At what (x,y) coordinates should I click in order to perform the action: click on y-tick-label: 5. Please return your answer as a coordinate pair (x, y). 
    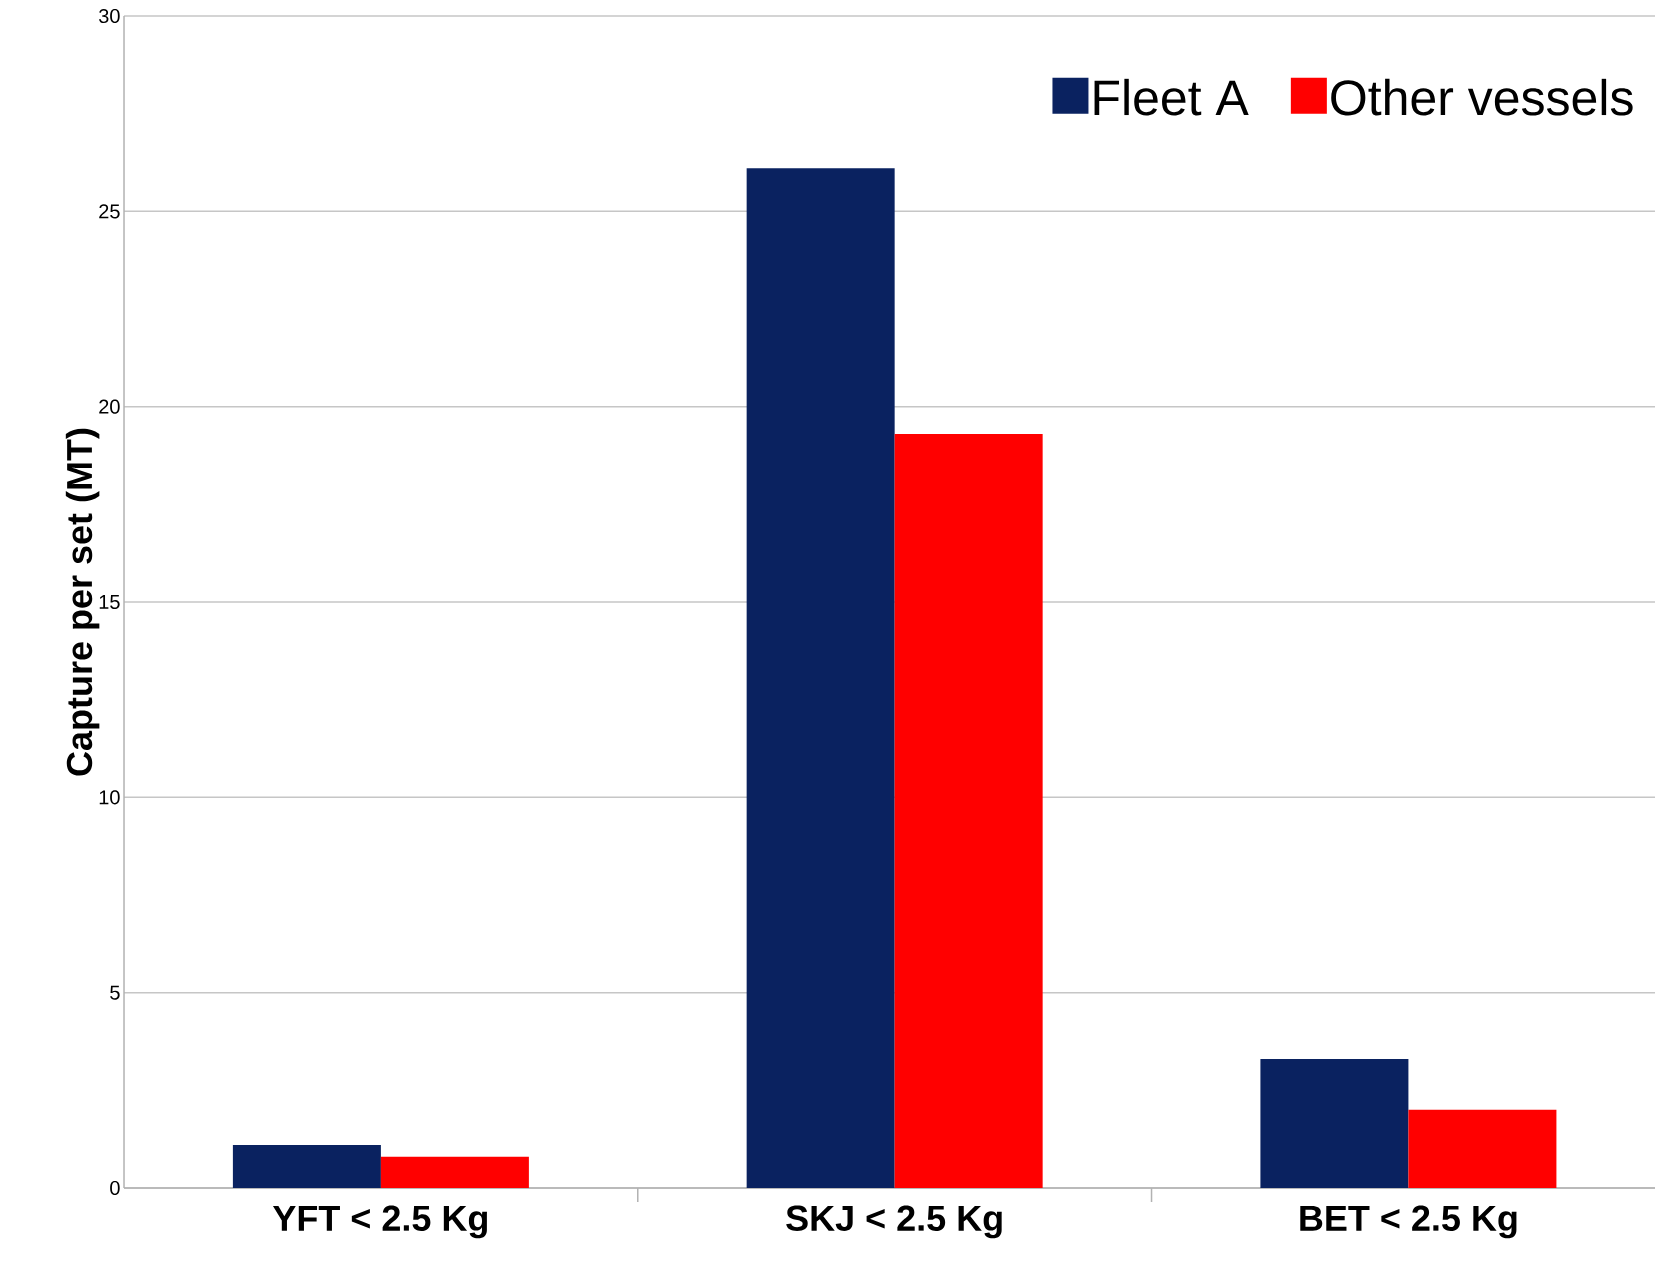
    Looking at the image, I should click on (115, 992).